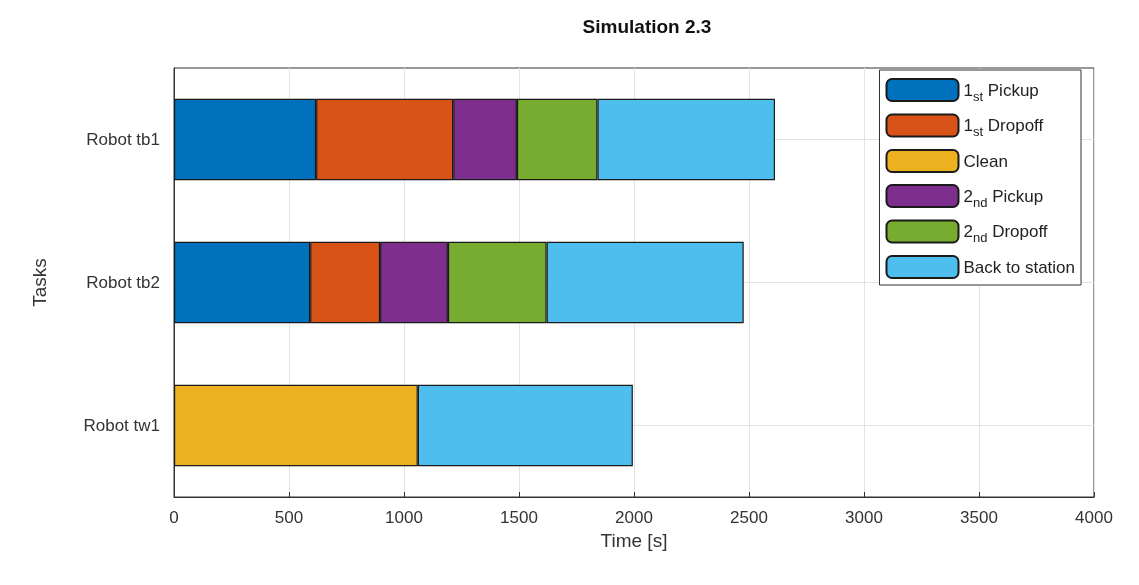 The width and height of the screenshot is (1139, 585). Describe the element at coordinates (634, 517) in the screenshot. I see `x-tick-label: 2000` at that location.